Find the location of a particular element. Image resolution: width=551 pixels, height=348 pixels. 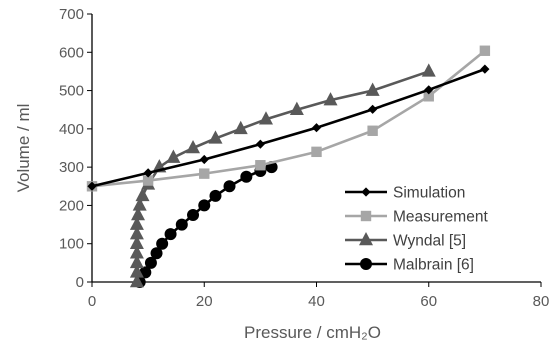

legend-marker-measurement is located at coordinates (366, 216).